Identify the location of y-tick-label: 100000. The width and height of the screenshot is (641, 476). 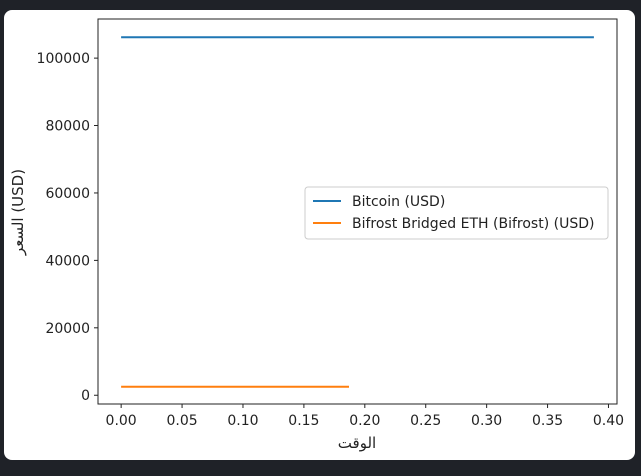
(63, 59).